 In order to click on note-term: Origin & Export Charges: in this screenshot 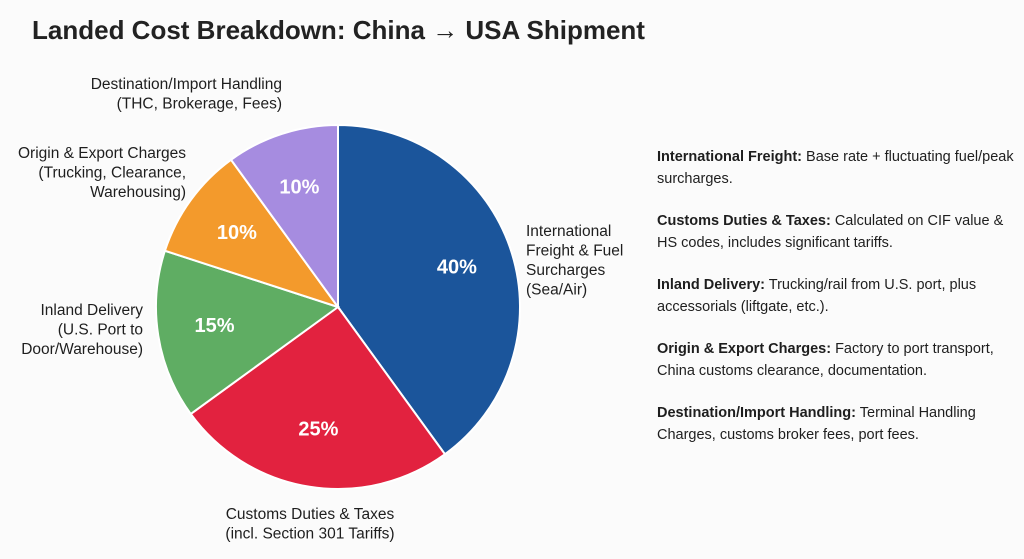, I will do `click(744, 349)`.